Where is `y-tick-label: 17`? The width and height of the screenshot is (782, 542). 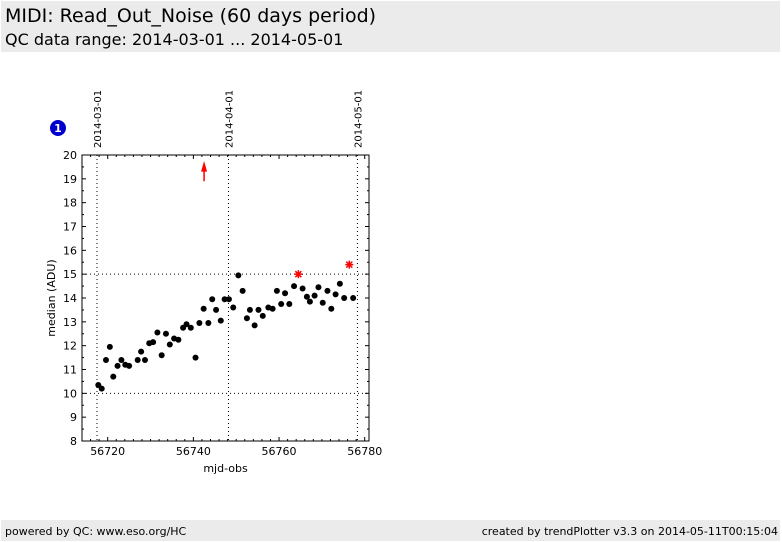
y-tick-label: 17 is located at coordinates (70, 227).